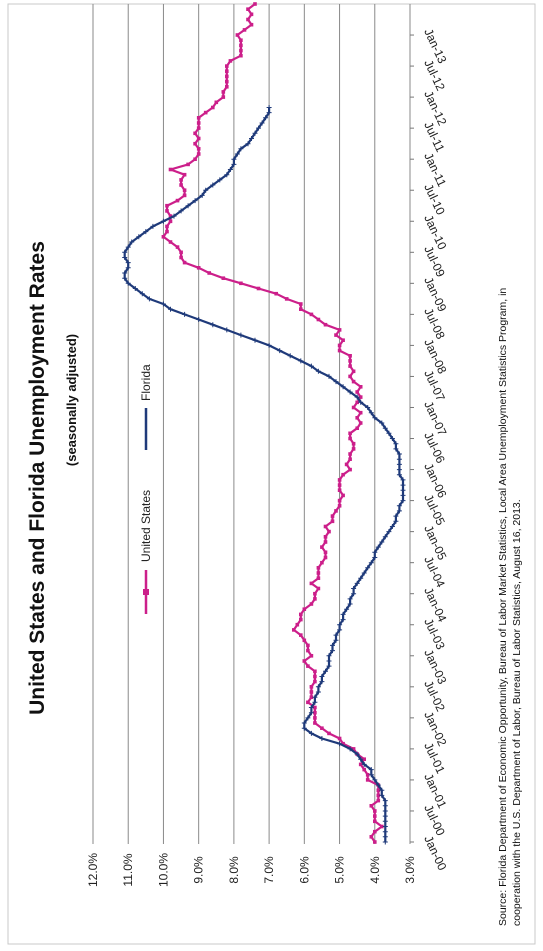 The width and height of the screenshot is (543, 951). Describe the element at coordinates (128, 869) in the screenshot. I see `y-tick-label: 11.0%` at that location.